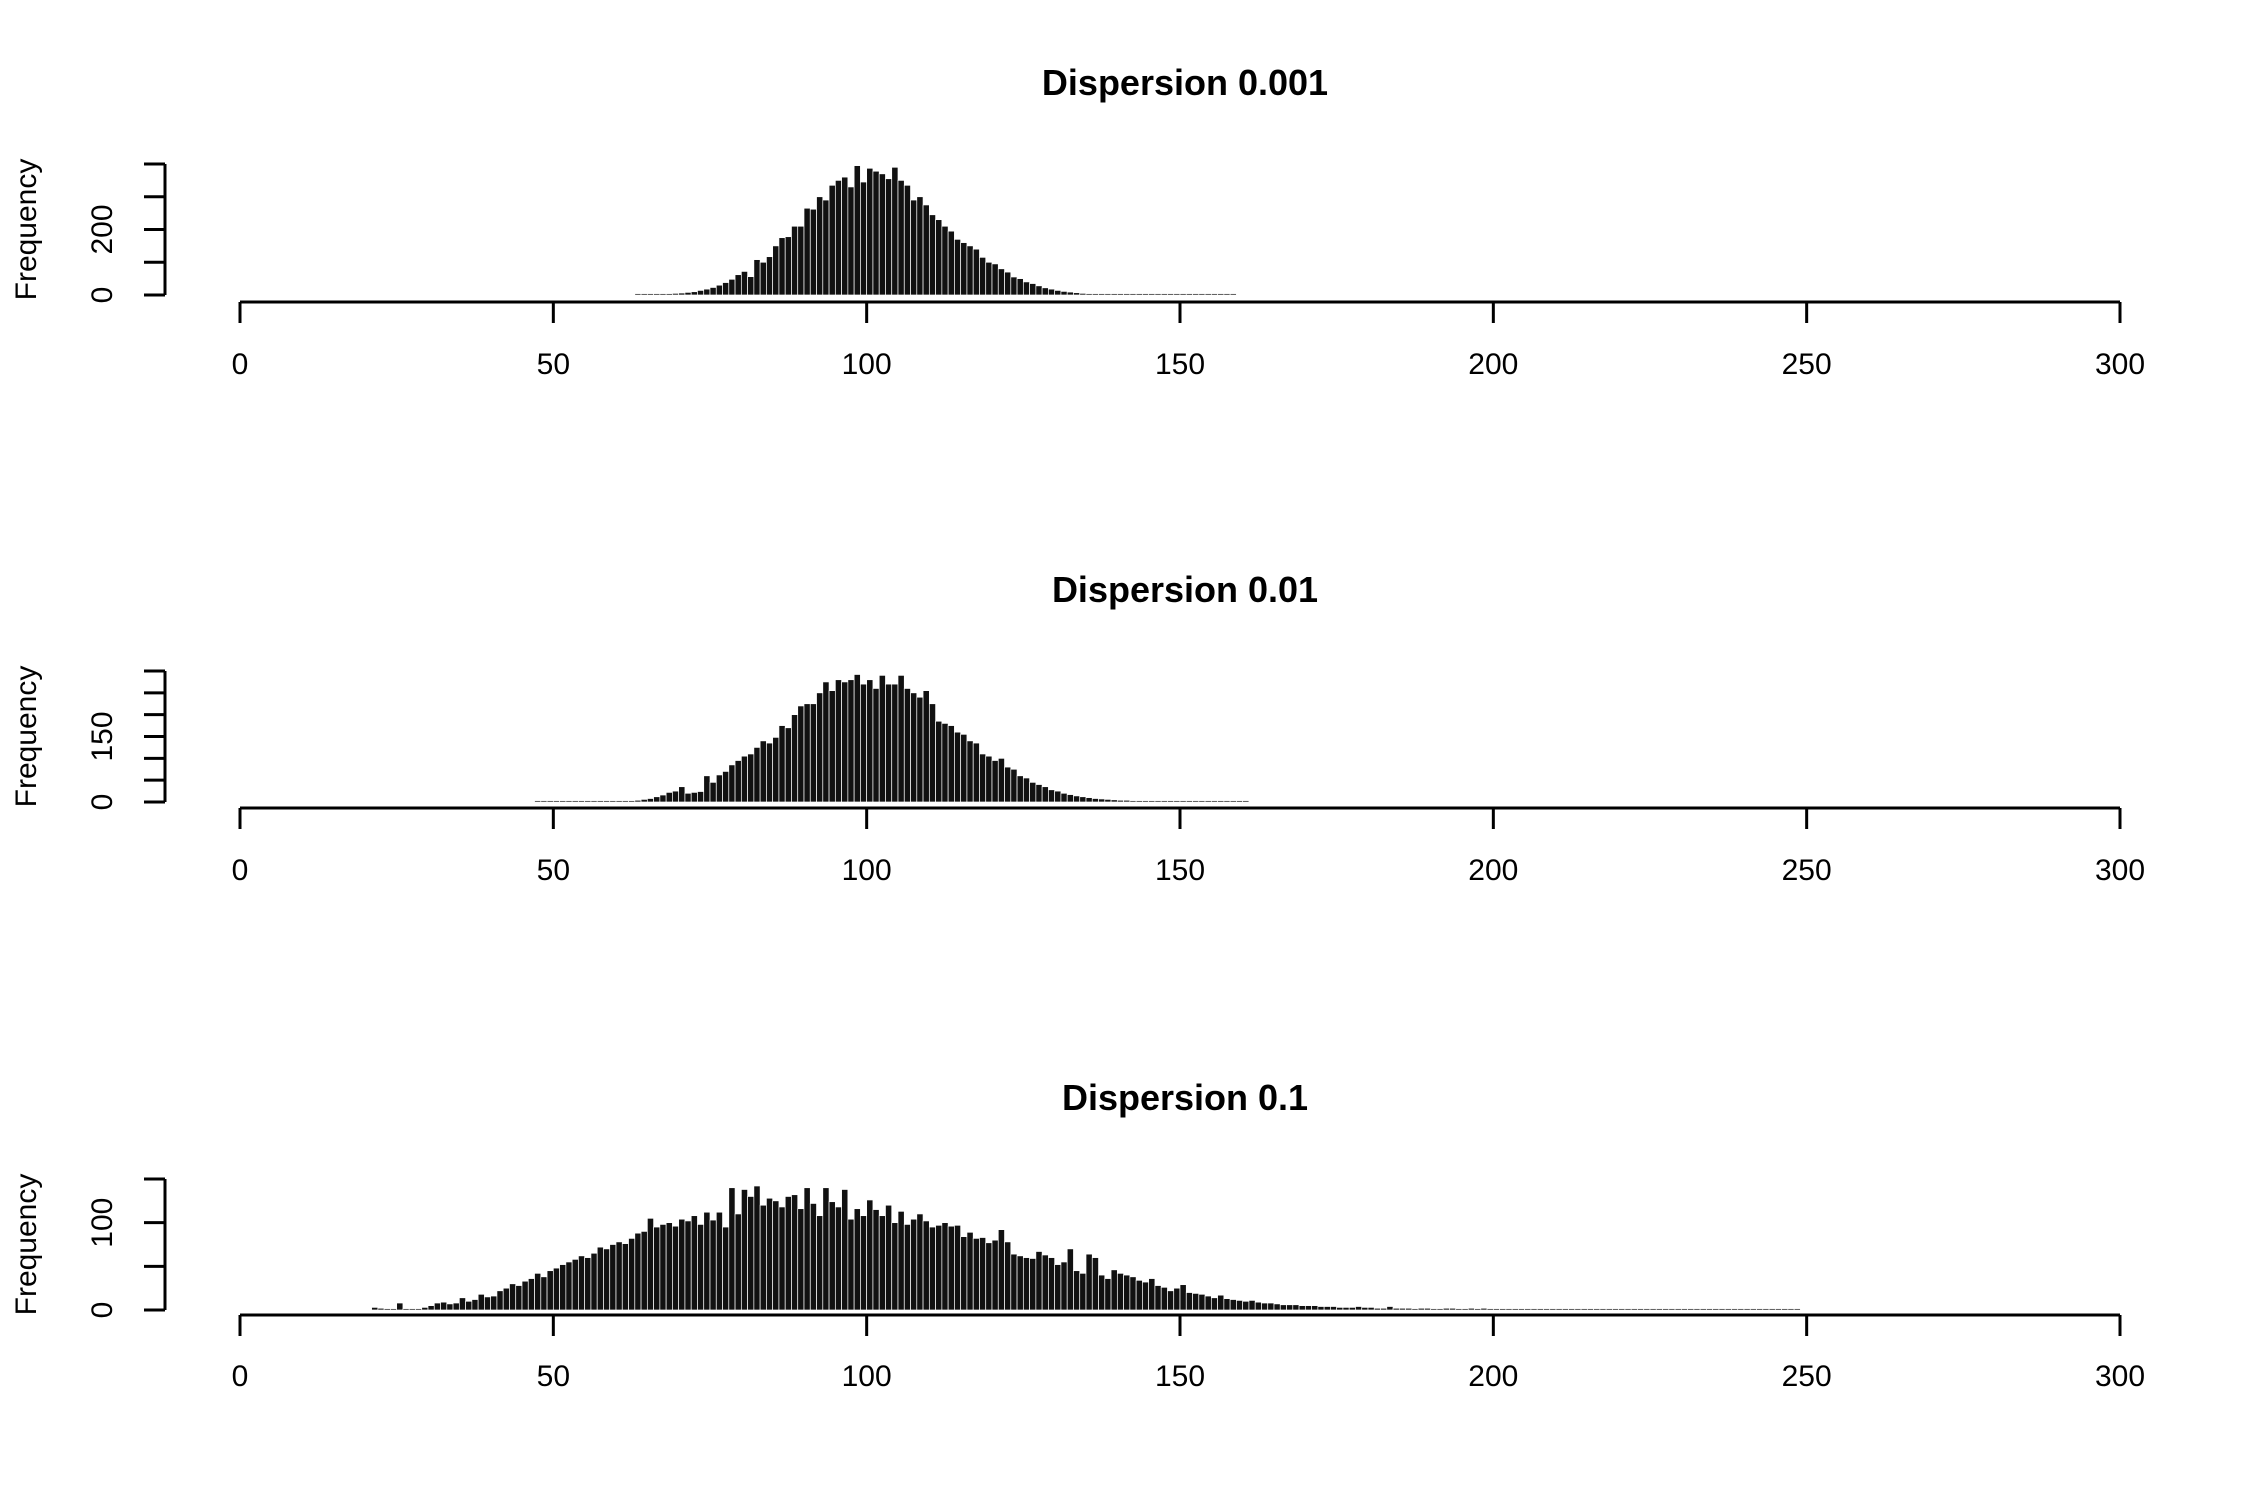 The image size is (2250, 1500). Describe the element at coordinates (26, 1245) in the screenshot. I see `y-axis-label: Frequency` at that location.